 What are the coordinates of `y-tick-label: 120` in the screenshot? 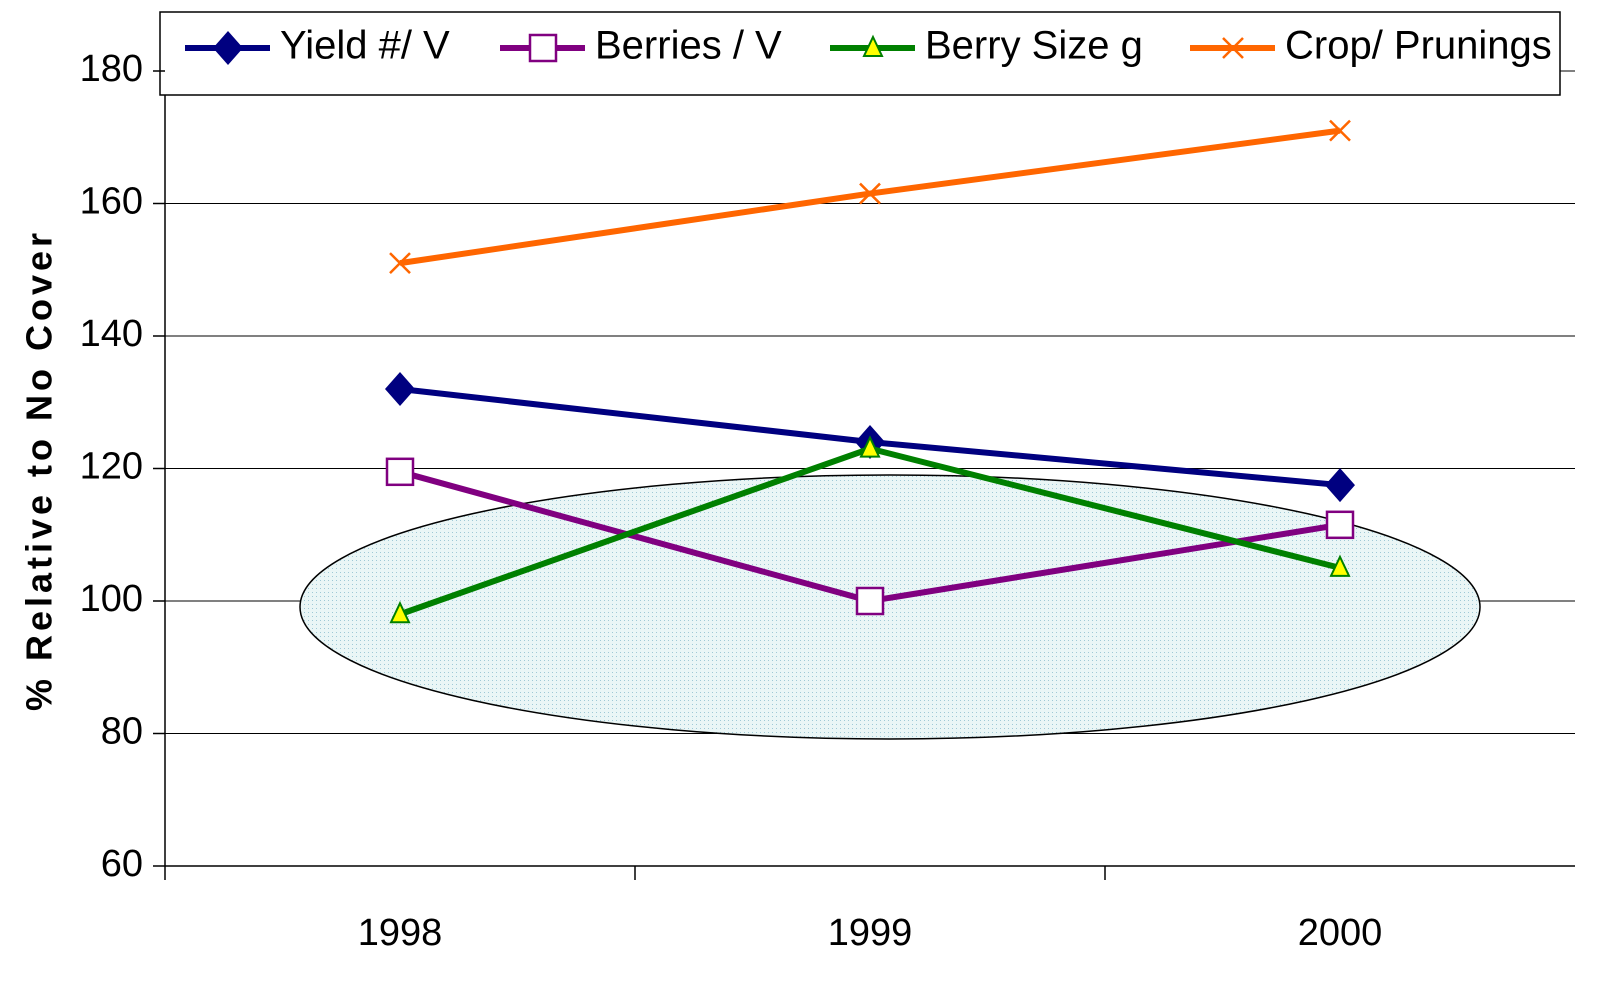 It's located at (111, 467).